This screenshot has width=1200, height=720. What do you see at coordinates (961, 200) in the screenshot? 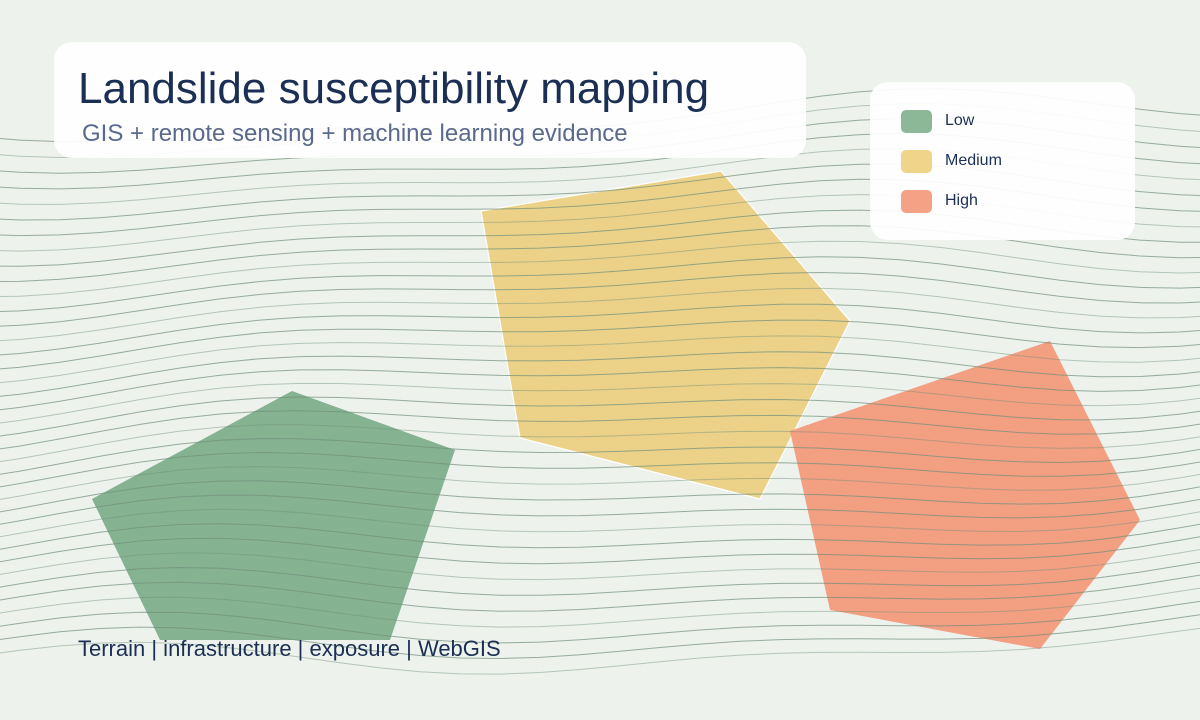
I see `legend-label: High` at bounding box center [961, 200].